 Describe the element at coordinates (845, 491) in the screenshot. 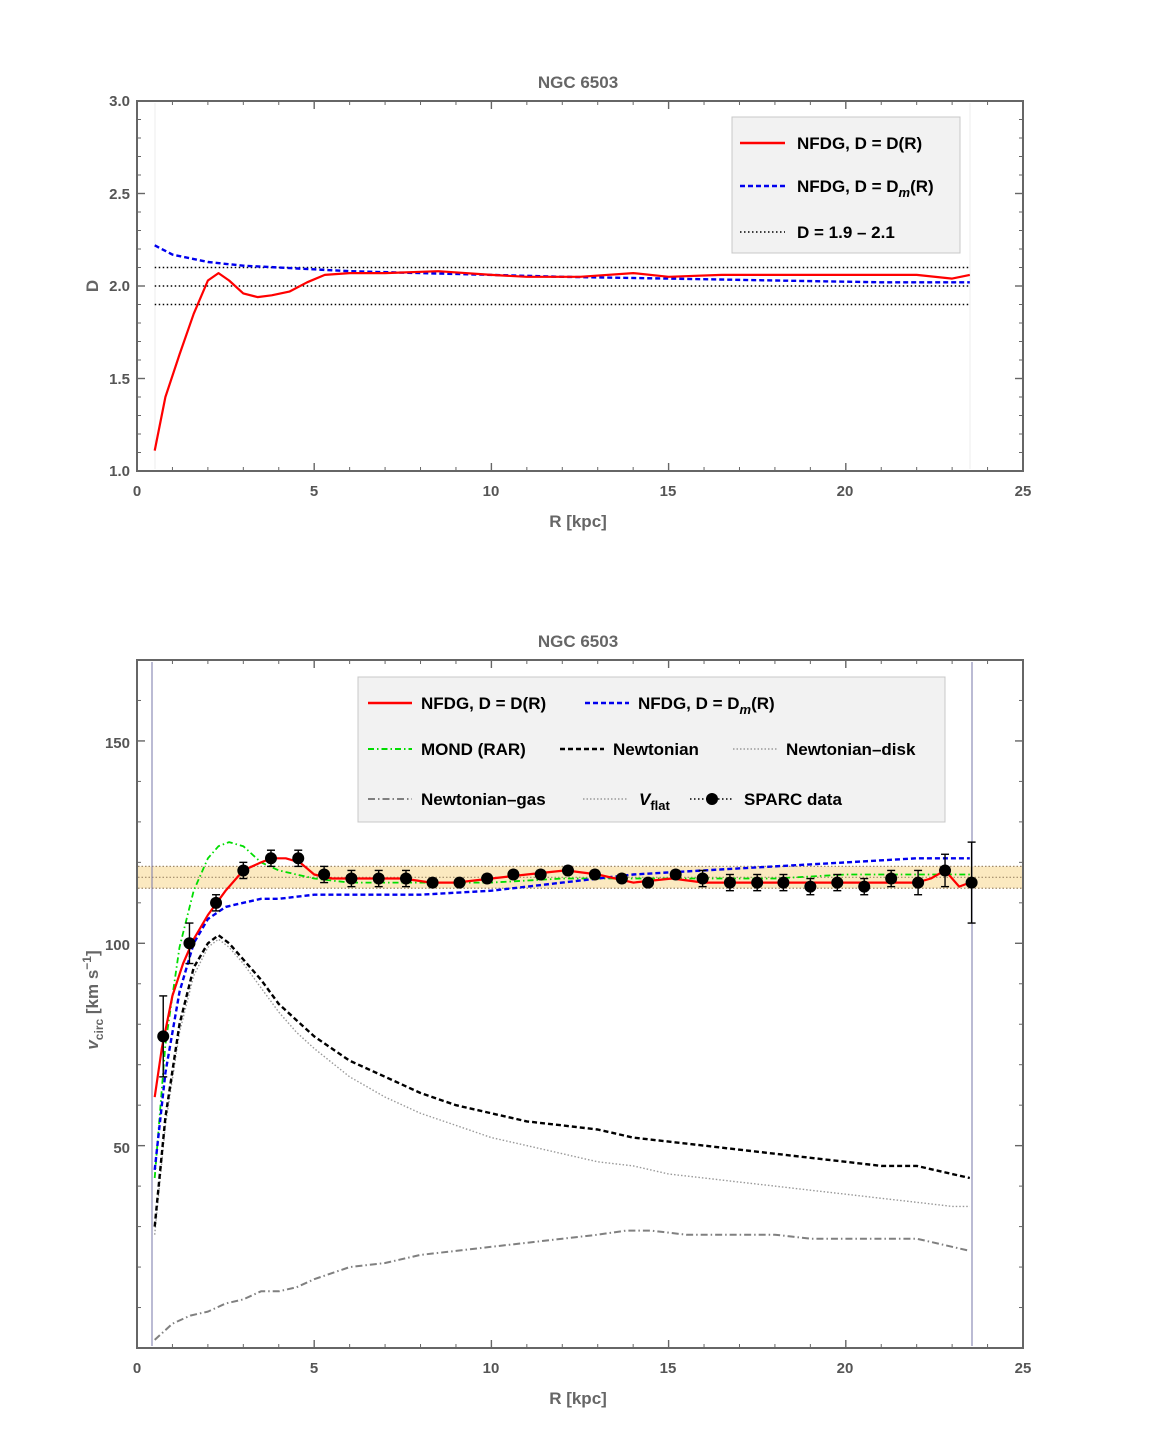

I see `x-tick-label: 20` at that location.